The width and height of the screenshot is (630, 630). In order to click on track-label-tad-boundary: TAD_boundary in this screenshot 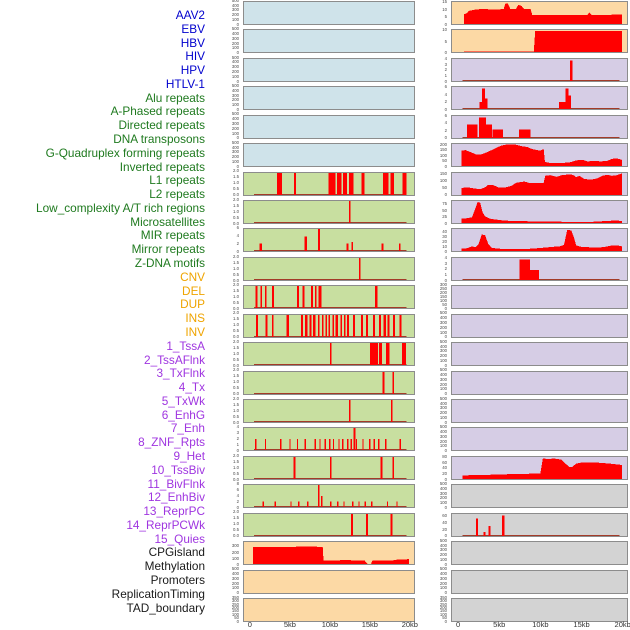, I will do `click(165, 607)`.